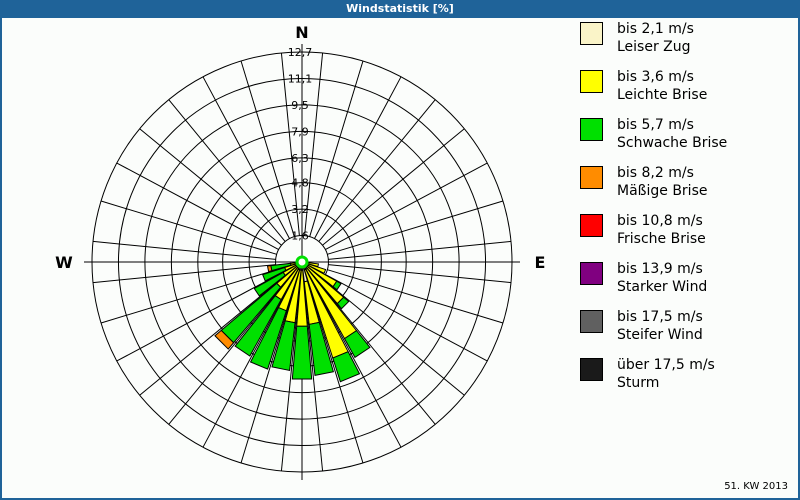 The width and height of the screenshot is (800, 500). What do you see at coordinates (301, 32) in the screenshot?
I see `compass-label-n: N` at bounding box center [301, 32].